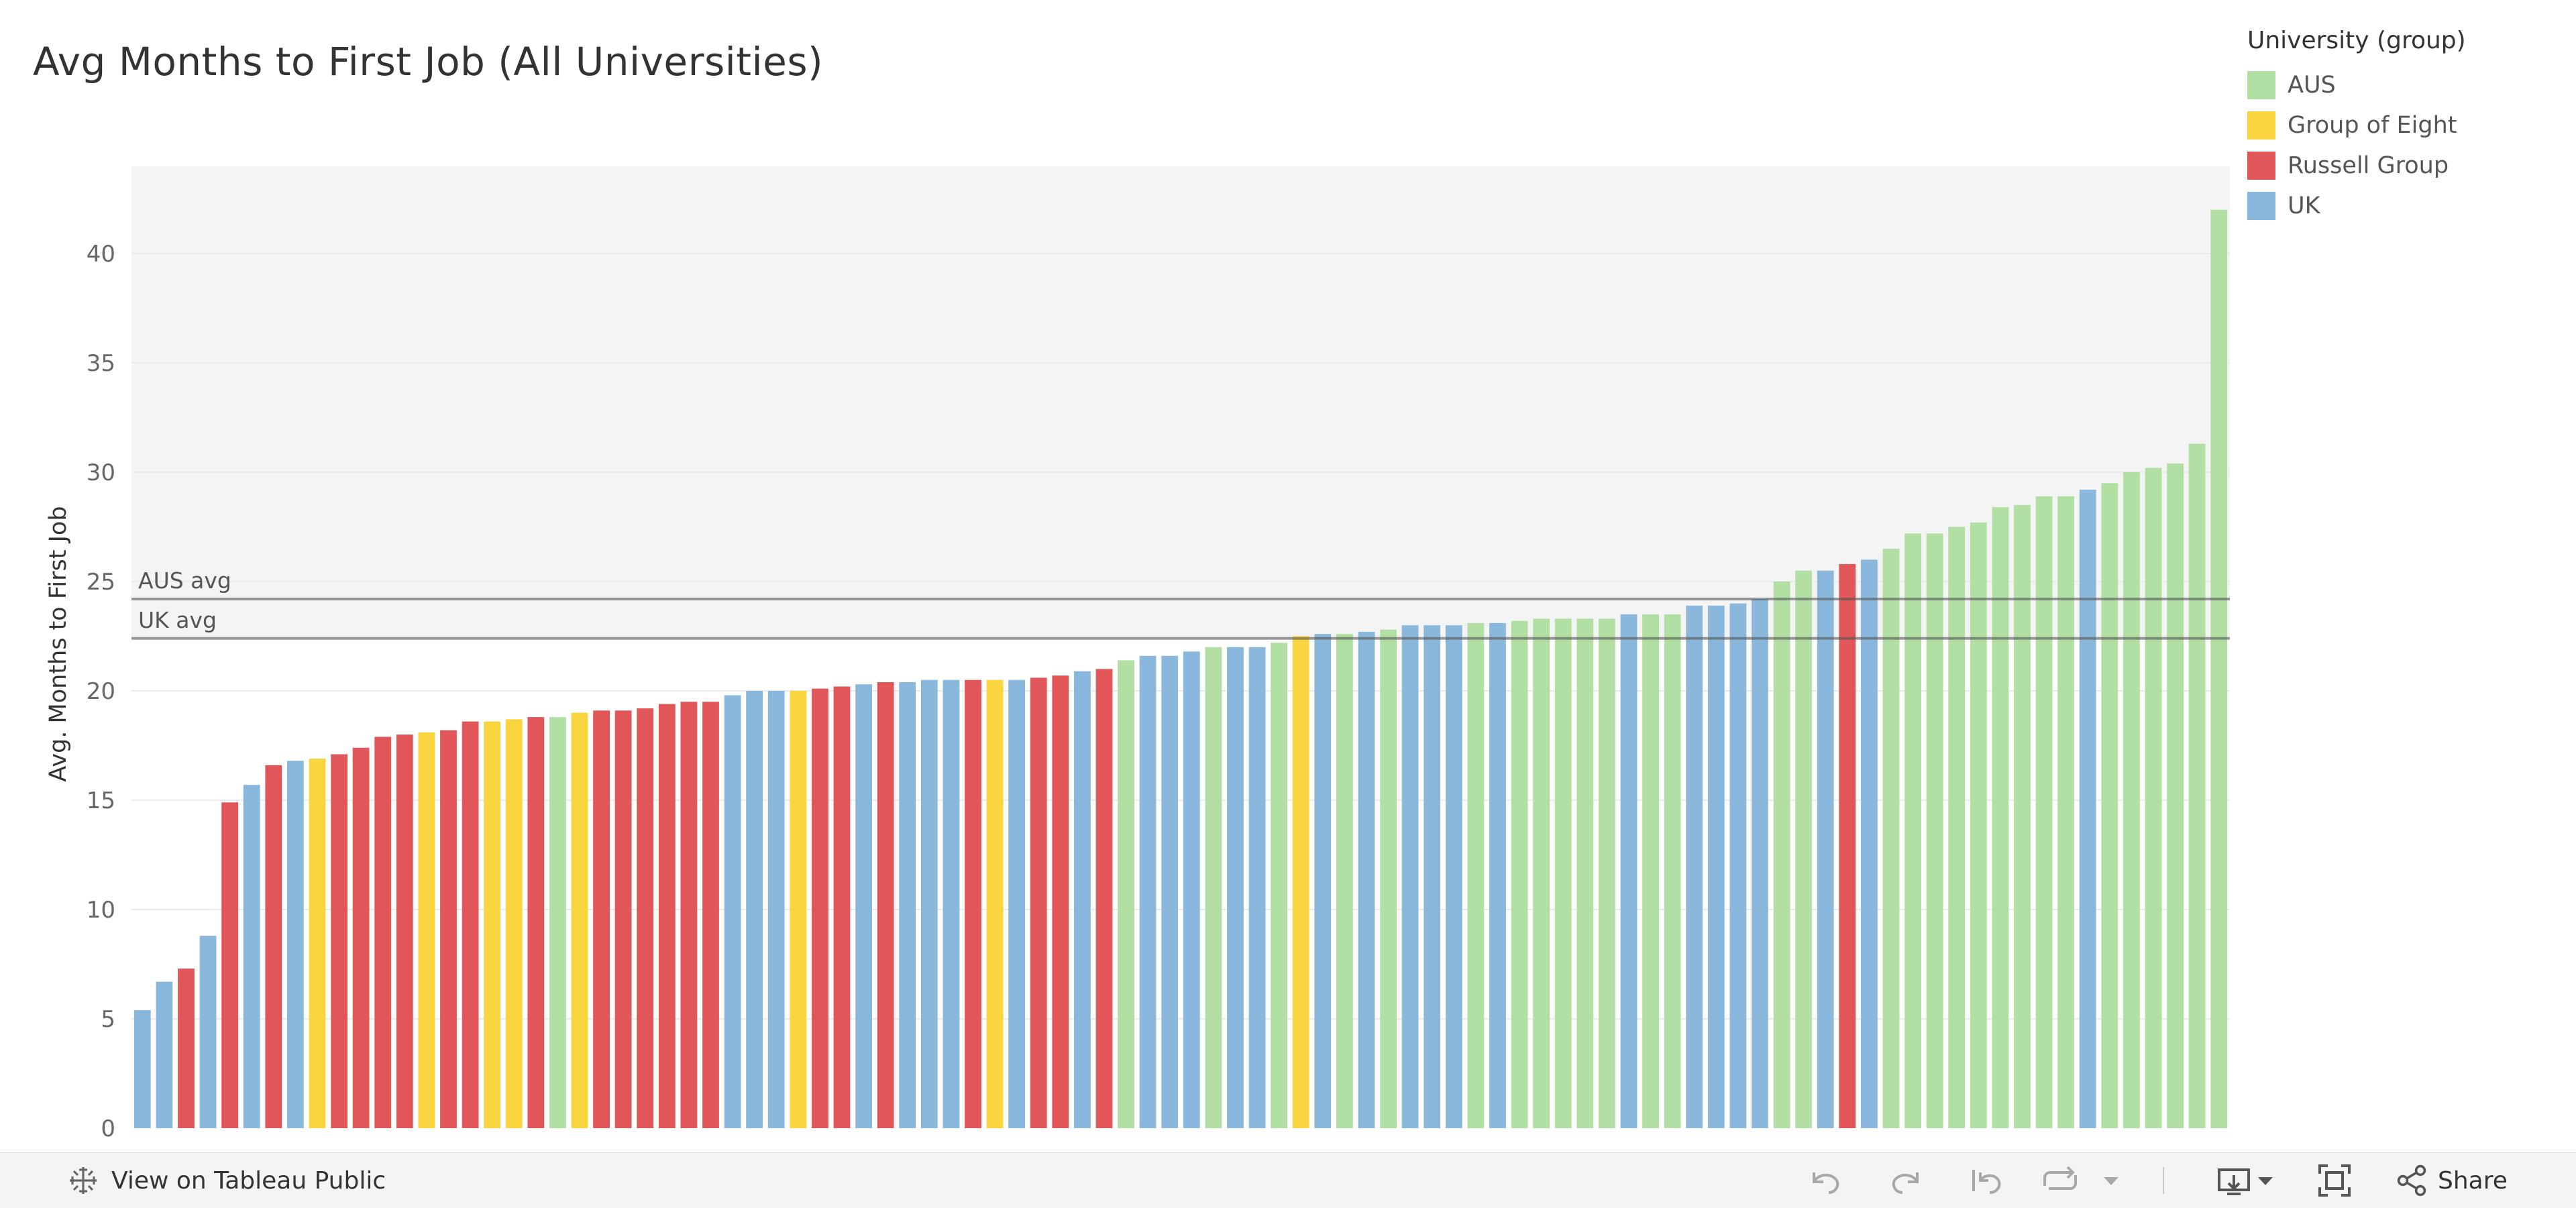  What do you see at coordinates (2245, 1180) in the screenshot?
I see `download-button` at bounding box center [2245, 1180].